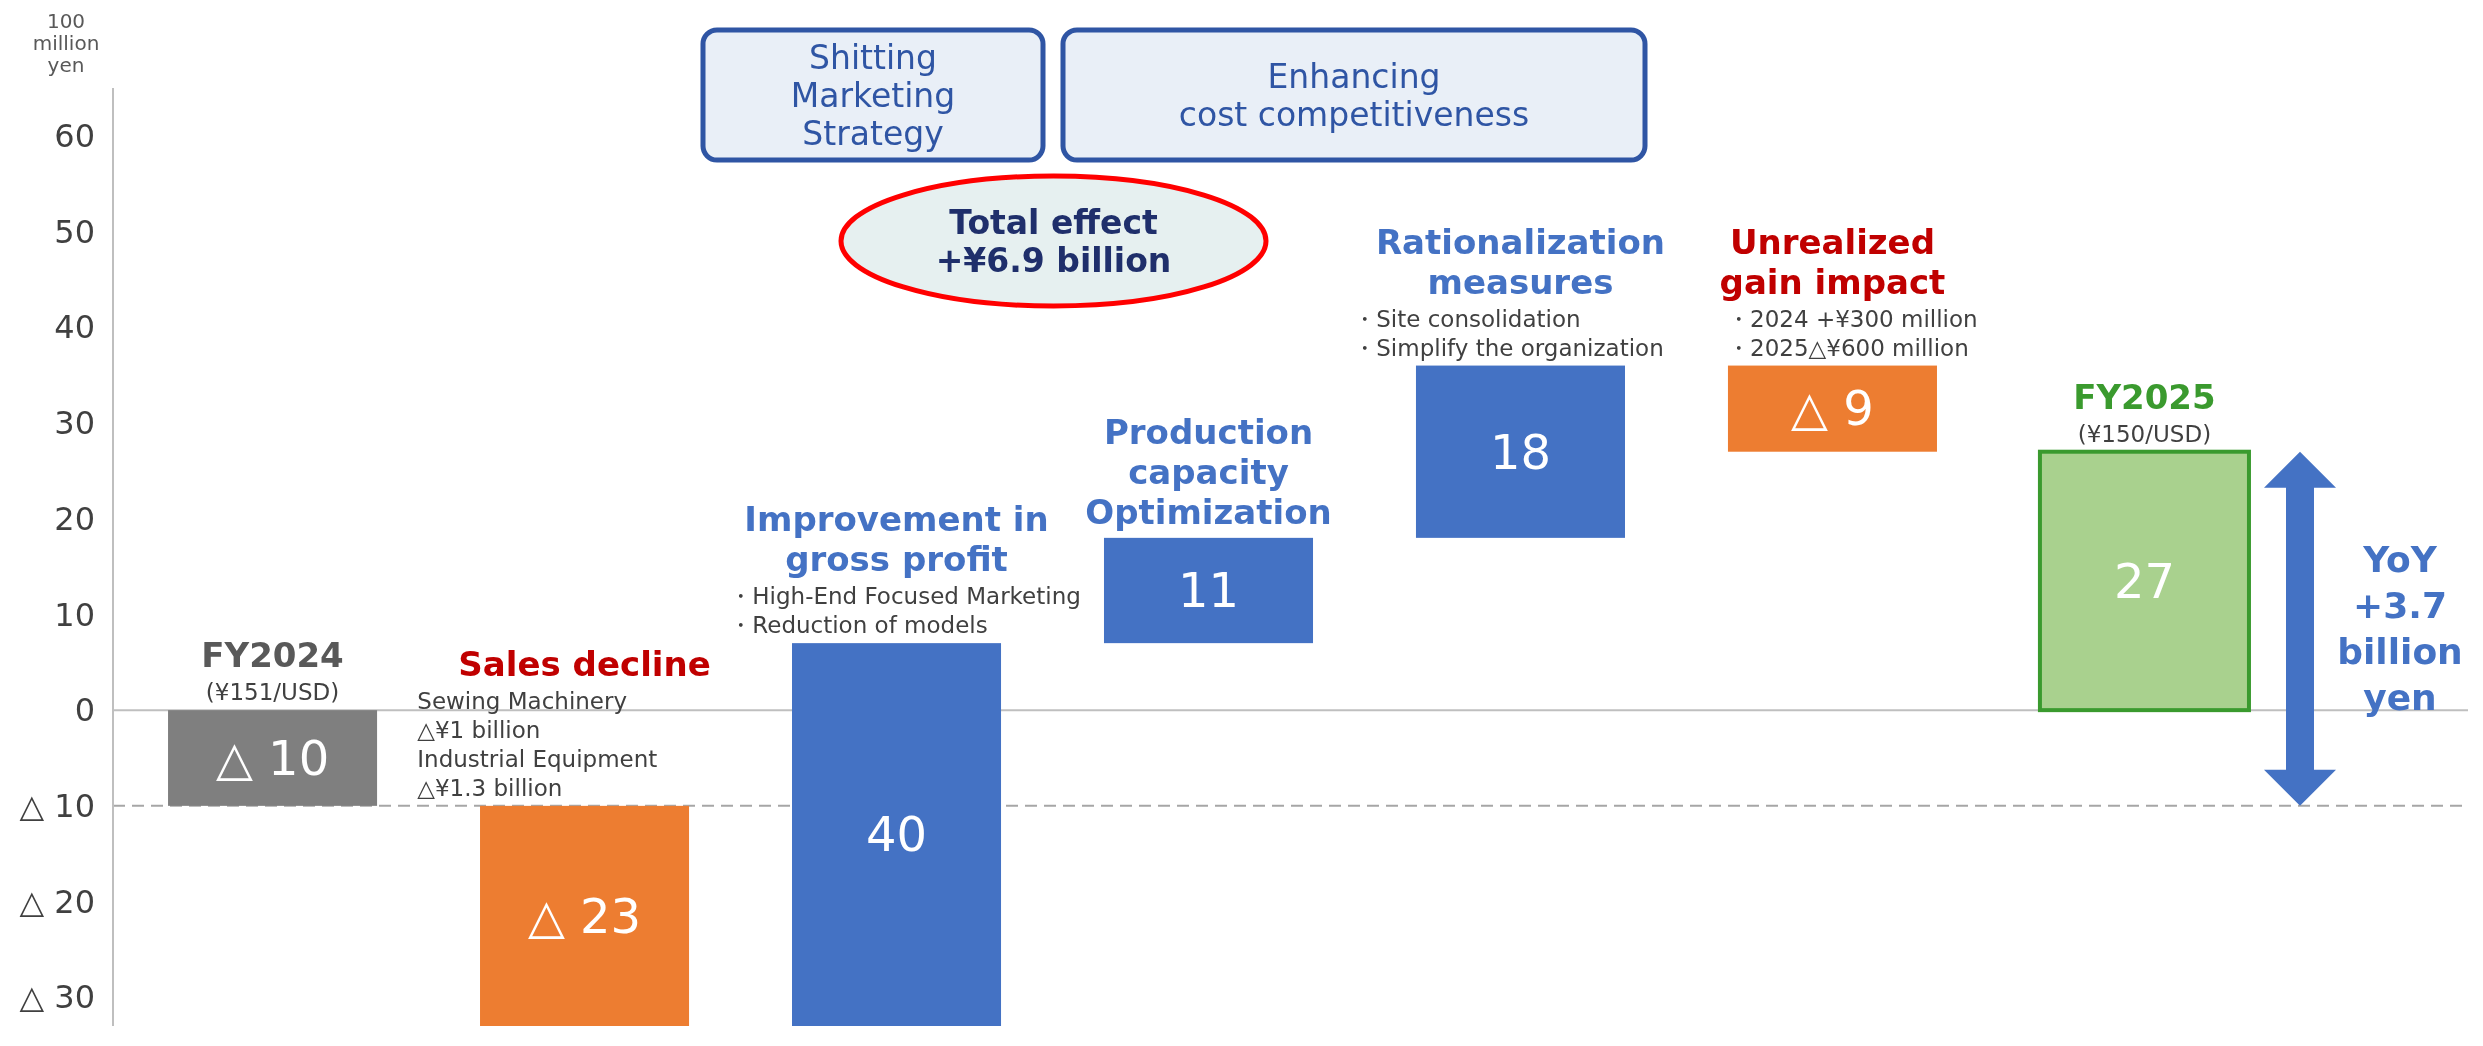 Image resolution: width=2483 pixels, height=1046 pixels. What do you see at coordinates (84, 710) in the screenshot?
I see `y-tick-label: 0` at bounding box center [84, 710].